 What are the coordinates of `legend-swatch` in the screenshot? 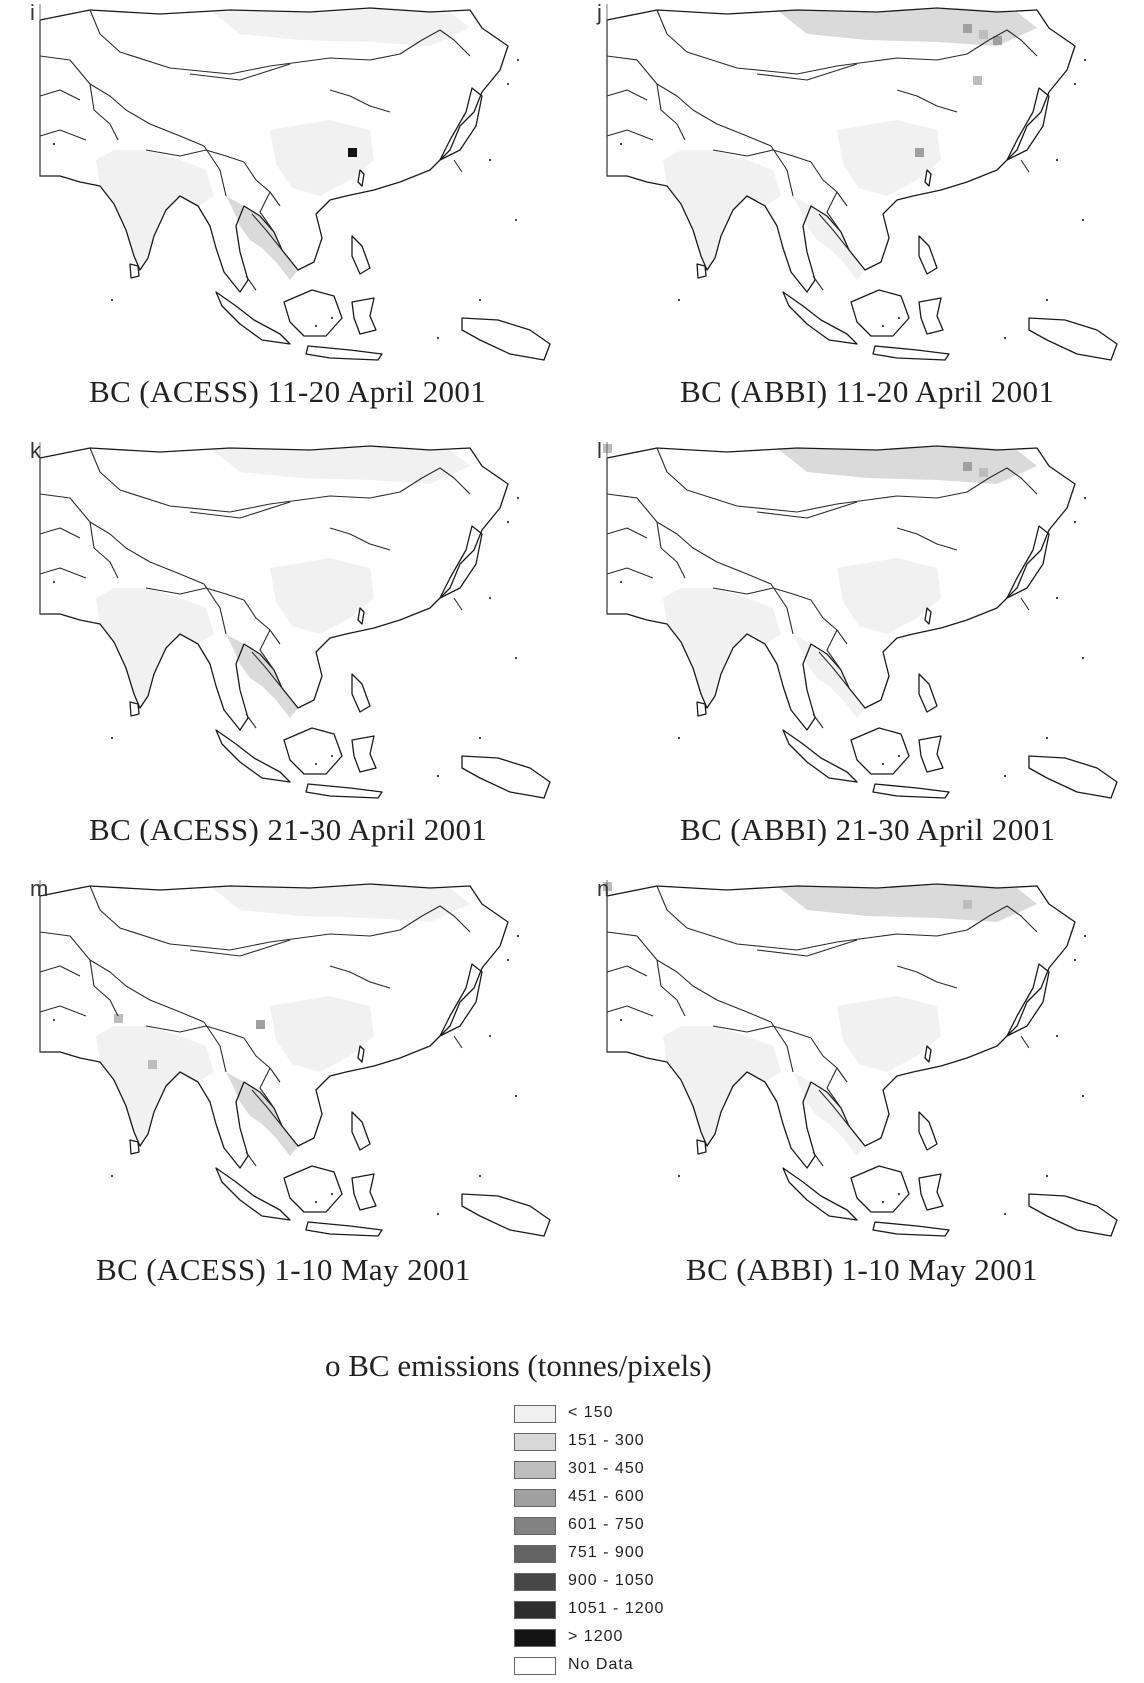 It's located at (535, 1582).